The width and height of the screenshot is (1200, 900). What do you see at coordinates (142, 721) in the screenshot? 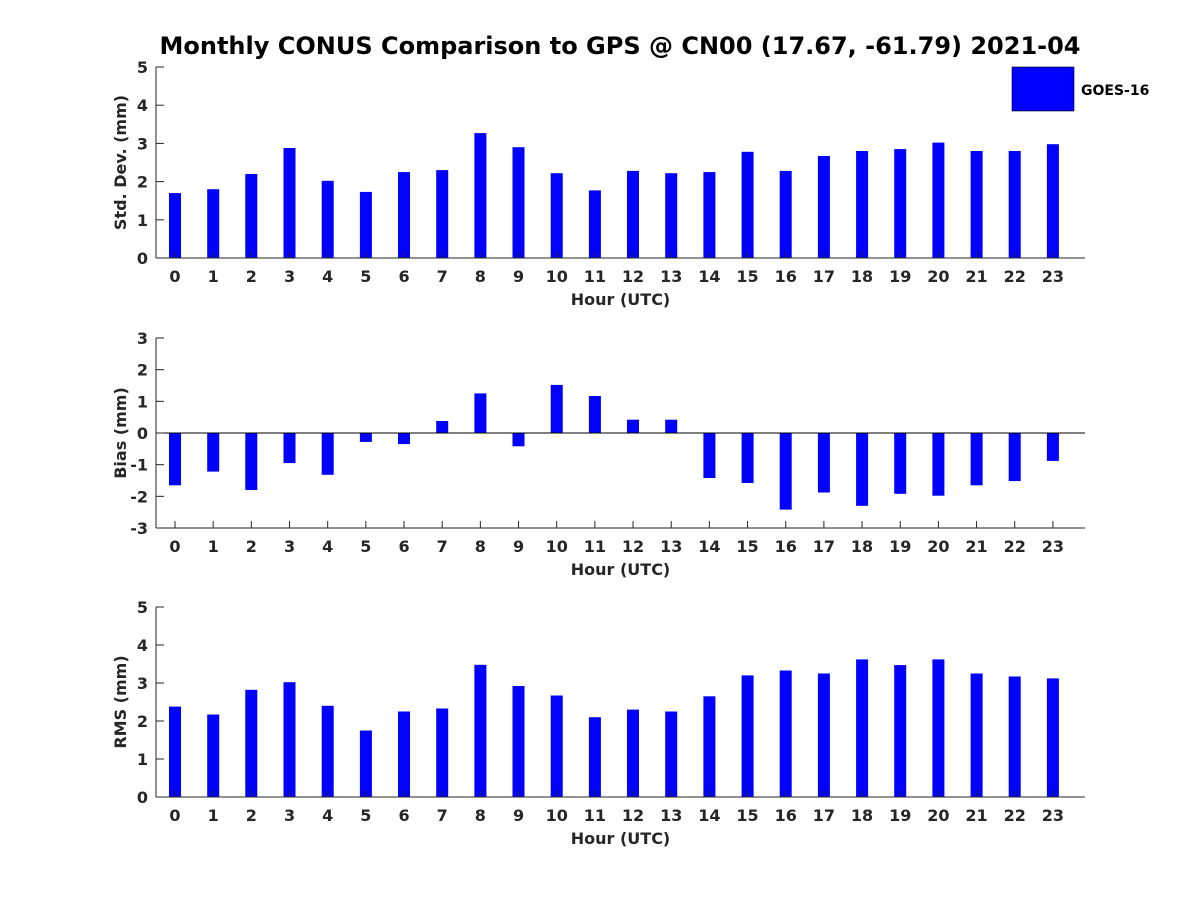
I see `rms-y-tick-label: 2` at bounding box center [142, 721].